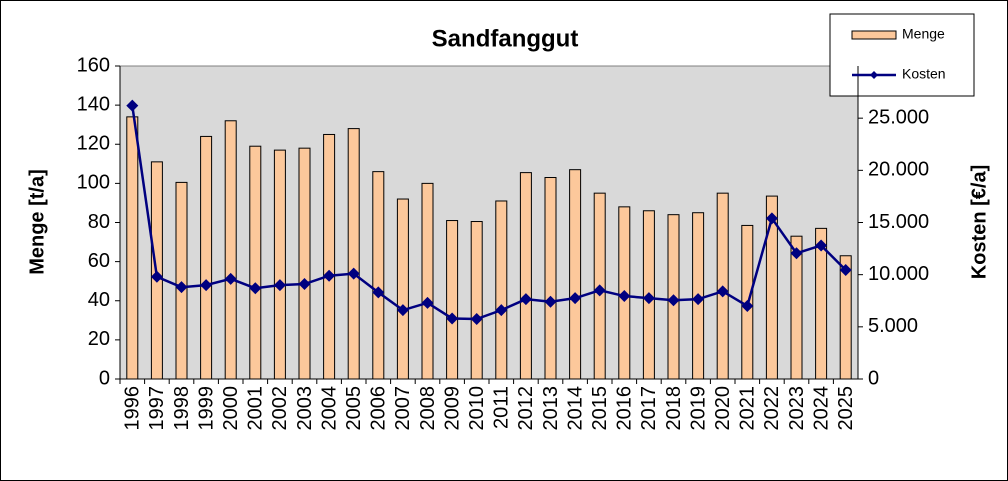 The image size is (1008, 481). Describe the element at coordinates (893, 326) in the screenshot. I see `y2-tick-label: 5.000` at that location.